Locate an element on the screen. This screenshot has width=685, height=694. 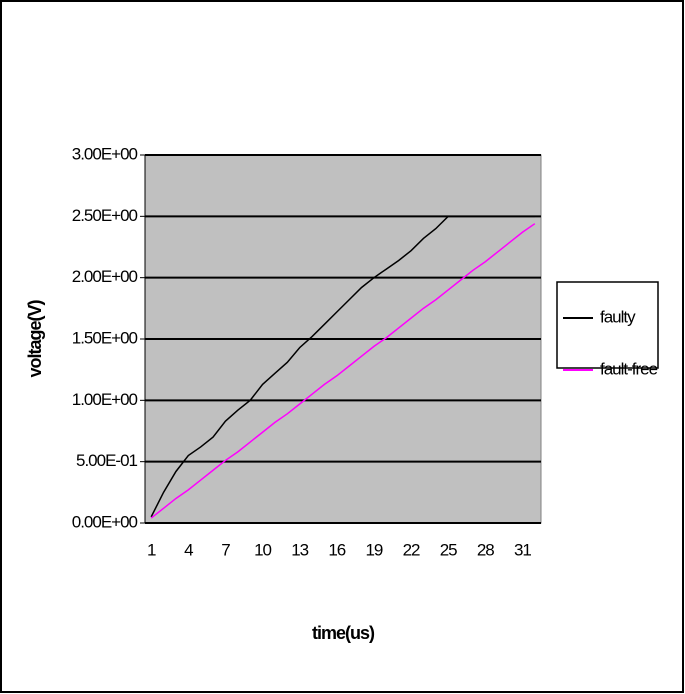
x-tick-label: 1 is located at coordinates (151, 549).